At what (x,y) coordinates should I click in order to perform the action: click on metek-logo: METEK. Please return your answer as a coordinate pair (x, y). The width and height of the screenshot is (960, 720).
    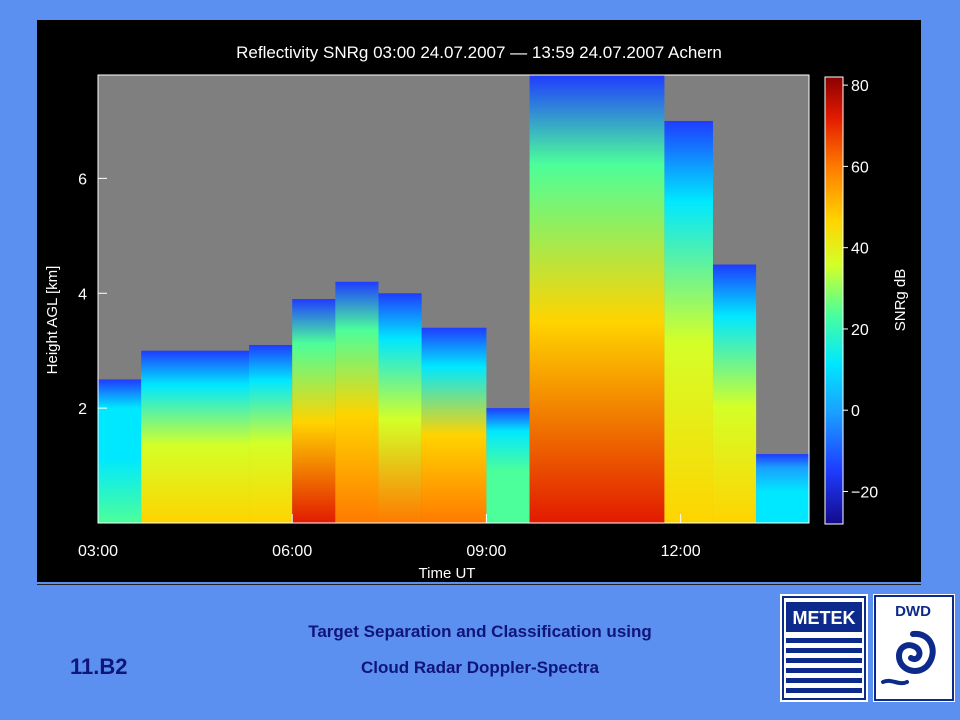
    Looking at the image, I should click on (824, 648).